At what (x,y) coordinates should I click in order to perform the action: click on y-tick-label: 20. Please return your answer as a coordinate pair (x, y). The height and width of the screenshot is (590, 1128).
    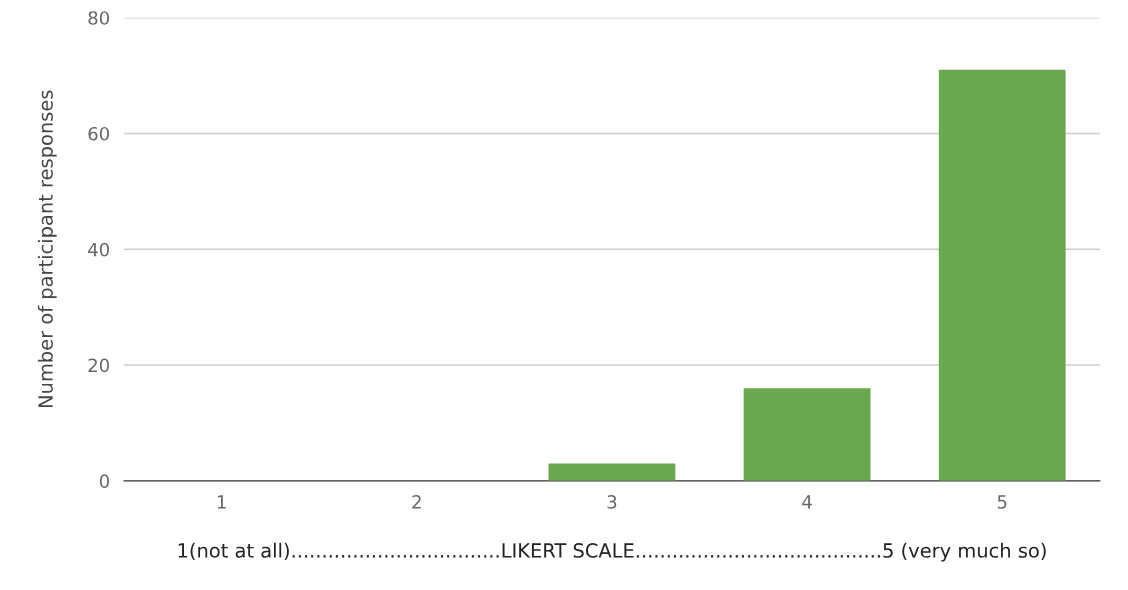
    Looking at the image, I should click on (98, 365).